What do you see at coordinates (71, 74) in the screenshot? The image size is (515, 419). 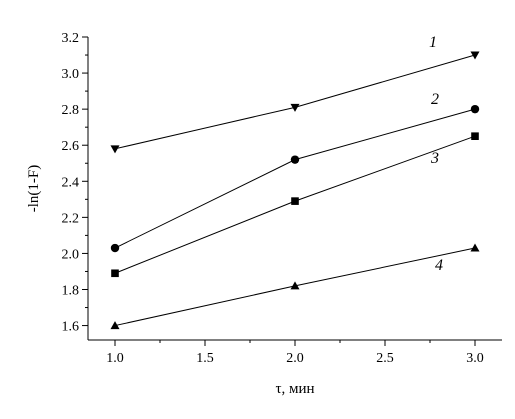 I see `y-tick-label: 3.0` at bounding box center [71, 74].